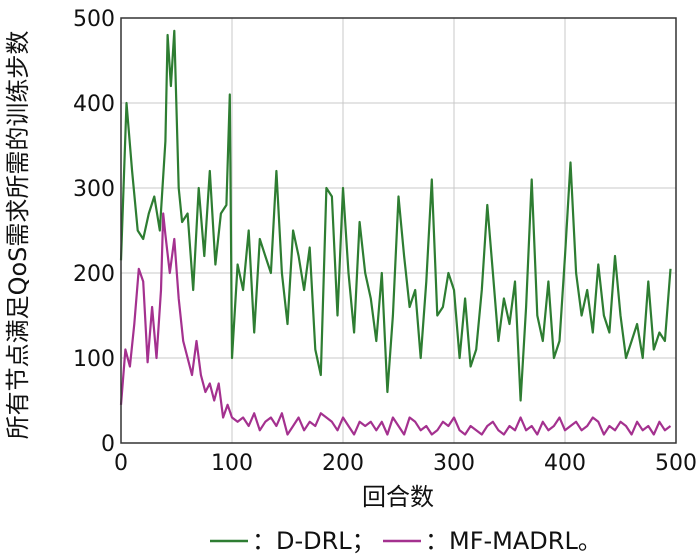  I want to click on x-tick-label: 300, so click(454, 463).